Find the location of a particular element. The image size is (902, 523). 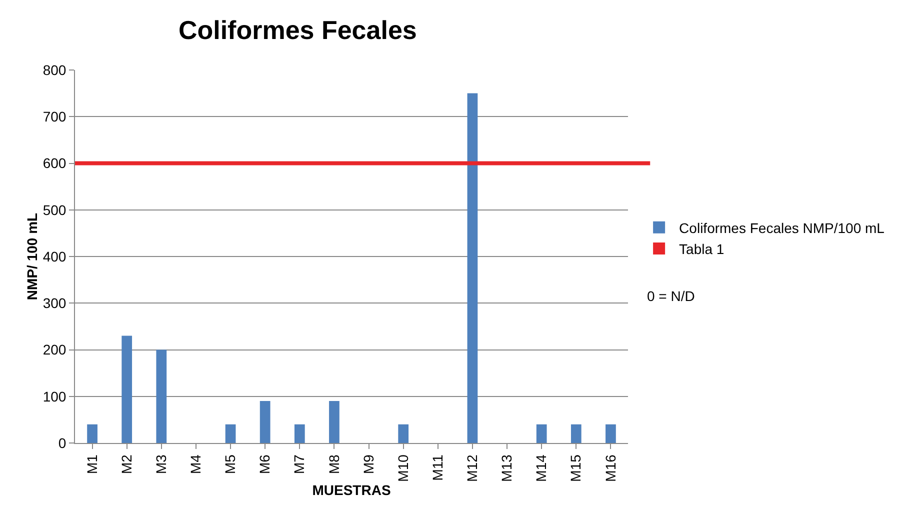

x-tick-label: M8 is located at coordinates (334, 464).